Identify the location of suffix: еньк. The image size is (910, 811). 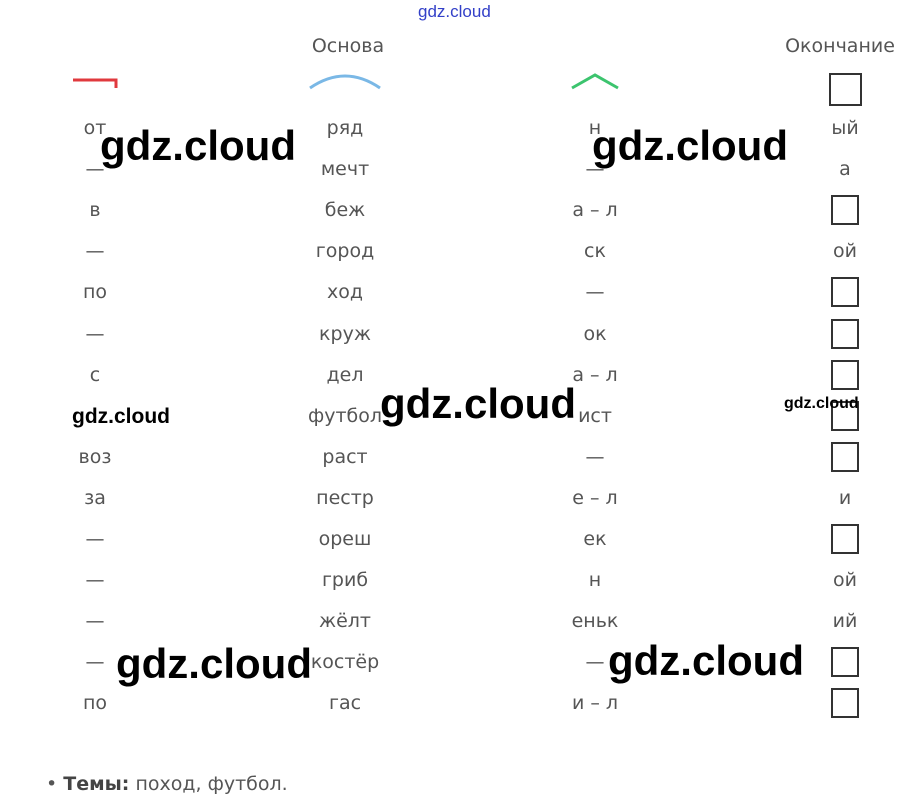
(595, 621).